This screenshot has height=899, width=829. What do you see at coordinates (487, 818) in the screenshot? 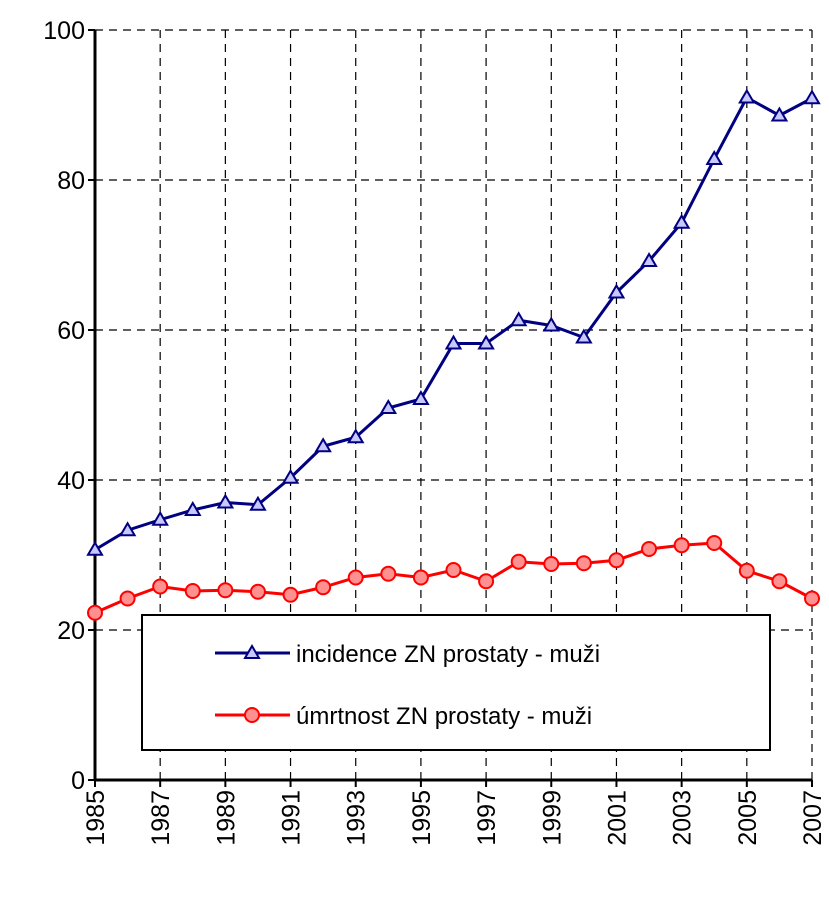
I see `x-tick-label: 1997` at bounding box center [487, 818].